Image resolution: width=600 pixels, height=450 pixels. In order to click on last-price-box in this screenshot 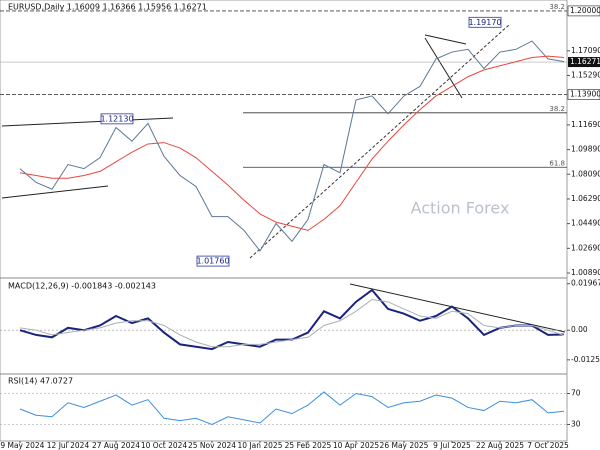, I will do `click(584, 62)`.